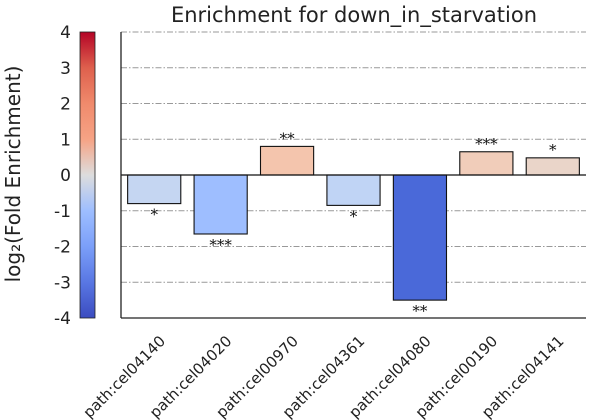 The height and width of the screenshot is (420, 590). What do you see at coordinates (62, 319) in the screenshot?
I see `colorbar-tick-label: -4` at bounding box center [62, 319].